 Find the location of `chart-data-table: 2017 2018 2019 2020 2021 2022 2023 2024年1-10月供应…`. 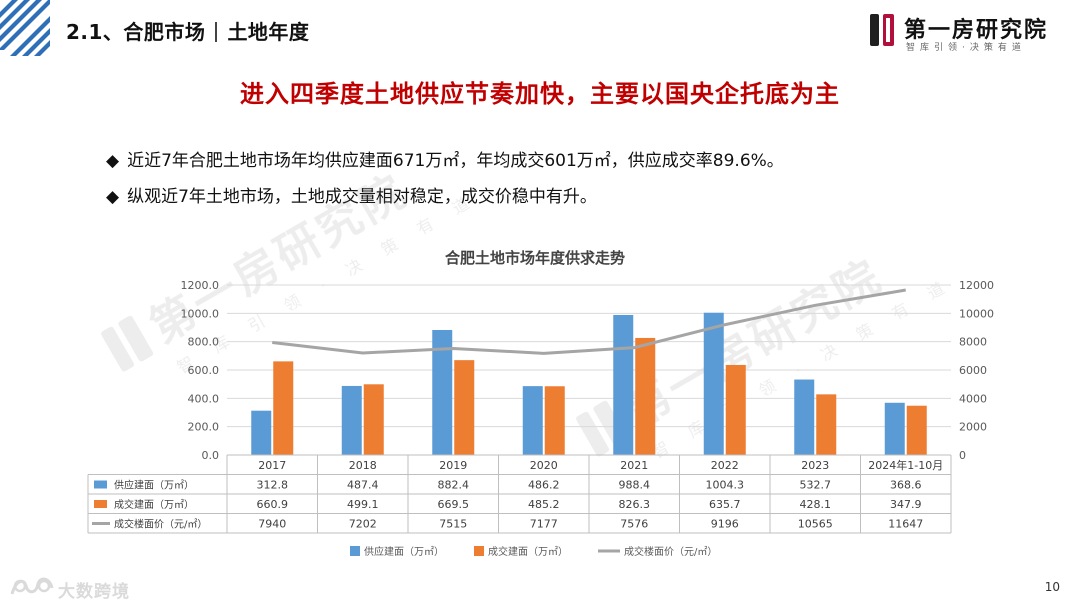

chart-data-table: 2017 2018 2019 2020 2021 2022 2023 2024年1-10月供应… is located at coordinates (519, 494).